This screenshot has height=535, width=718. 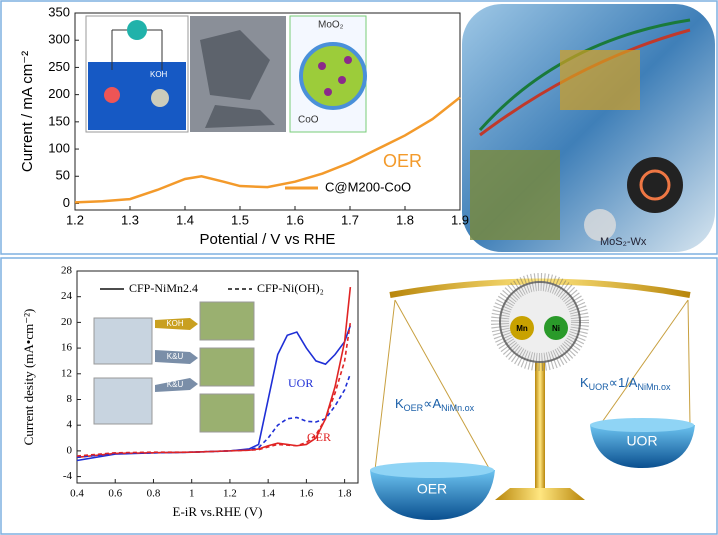 What do you see at coordinates (350, 219) in the screenshot?
I see `x-tick-label: 1.7` at bounding box center [350, 219].